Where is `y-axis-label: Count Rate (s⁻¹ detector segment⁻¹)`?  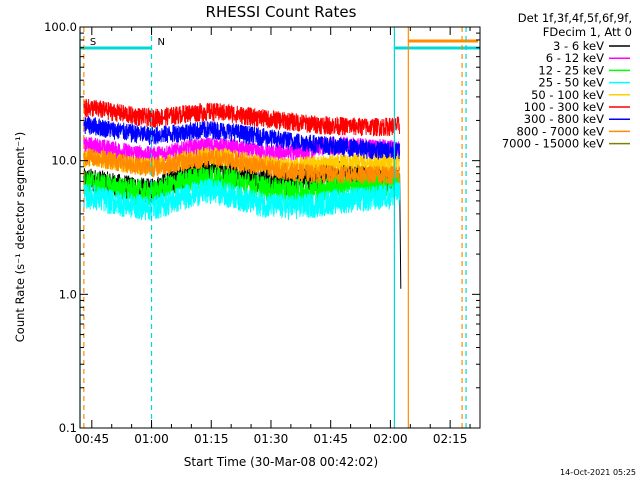
y-axis-label: Count Rate (s⁻¹ detector segment⁻¹) is located at coordinates (20, 237).